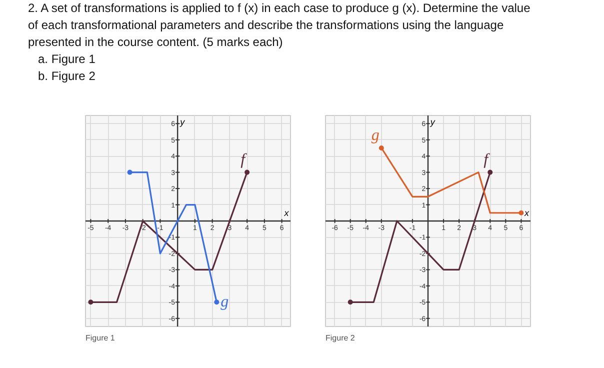  What do you see at coordinates (341, 338) in the screenshot?
I see `caption: Figure 2` at bounding box center [341, 338].